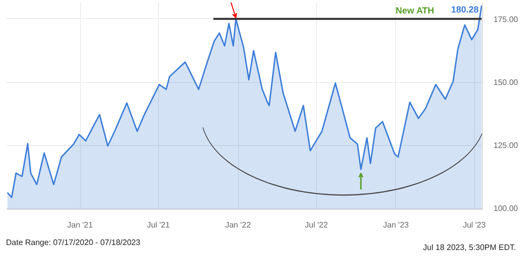  What do you see at coordinates (474, 225) in the screenshot?
I see `x-tick-label: Jul '23` at bounding box center [474, 225].